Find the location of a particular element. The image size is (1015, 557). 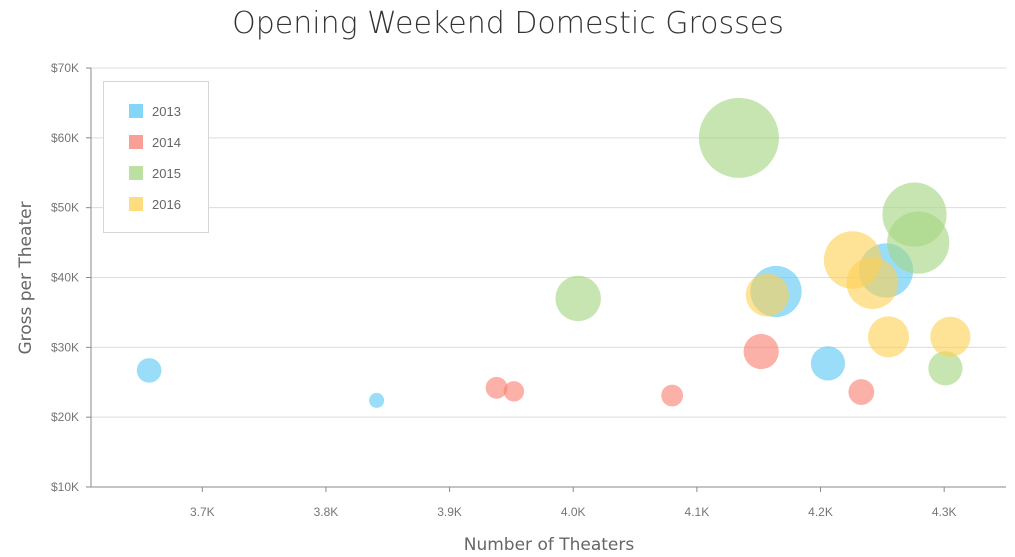

legend-label: 2014 is located at coordinates (166, 142).